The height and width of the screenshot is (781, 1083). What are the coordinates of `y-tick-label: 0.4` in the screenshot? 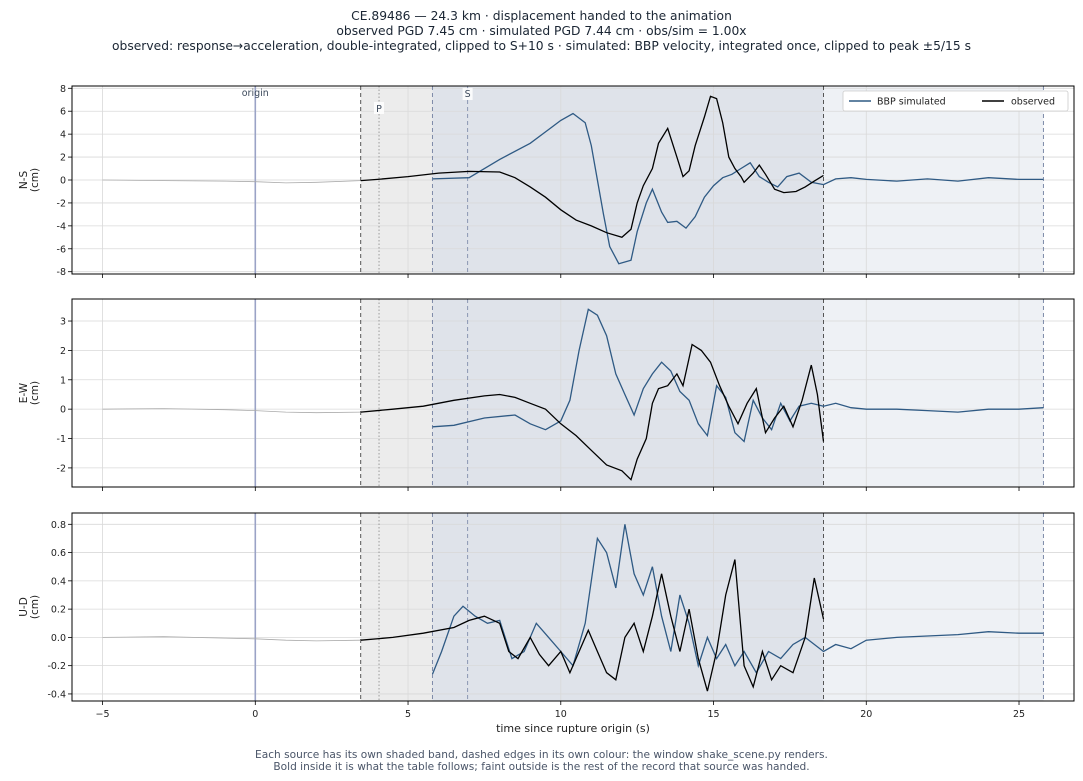 It's located at (58, 581).